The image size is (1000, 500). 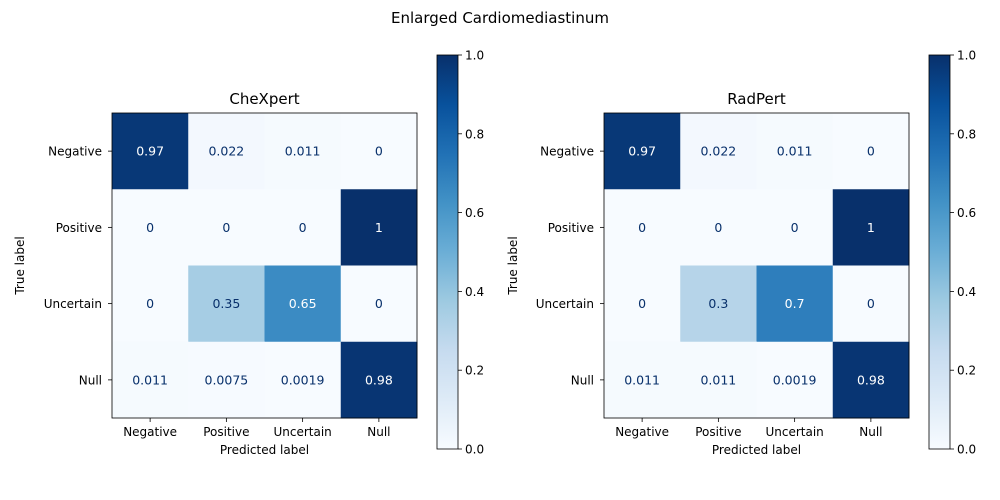 I want to click on cell-value-label: 0.0075, so click(x=227, y=379).